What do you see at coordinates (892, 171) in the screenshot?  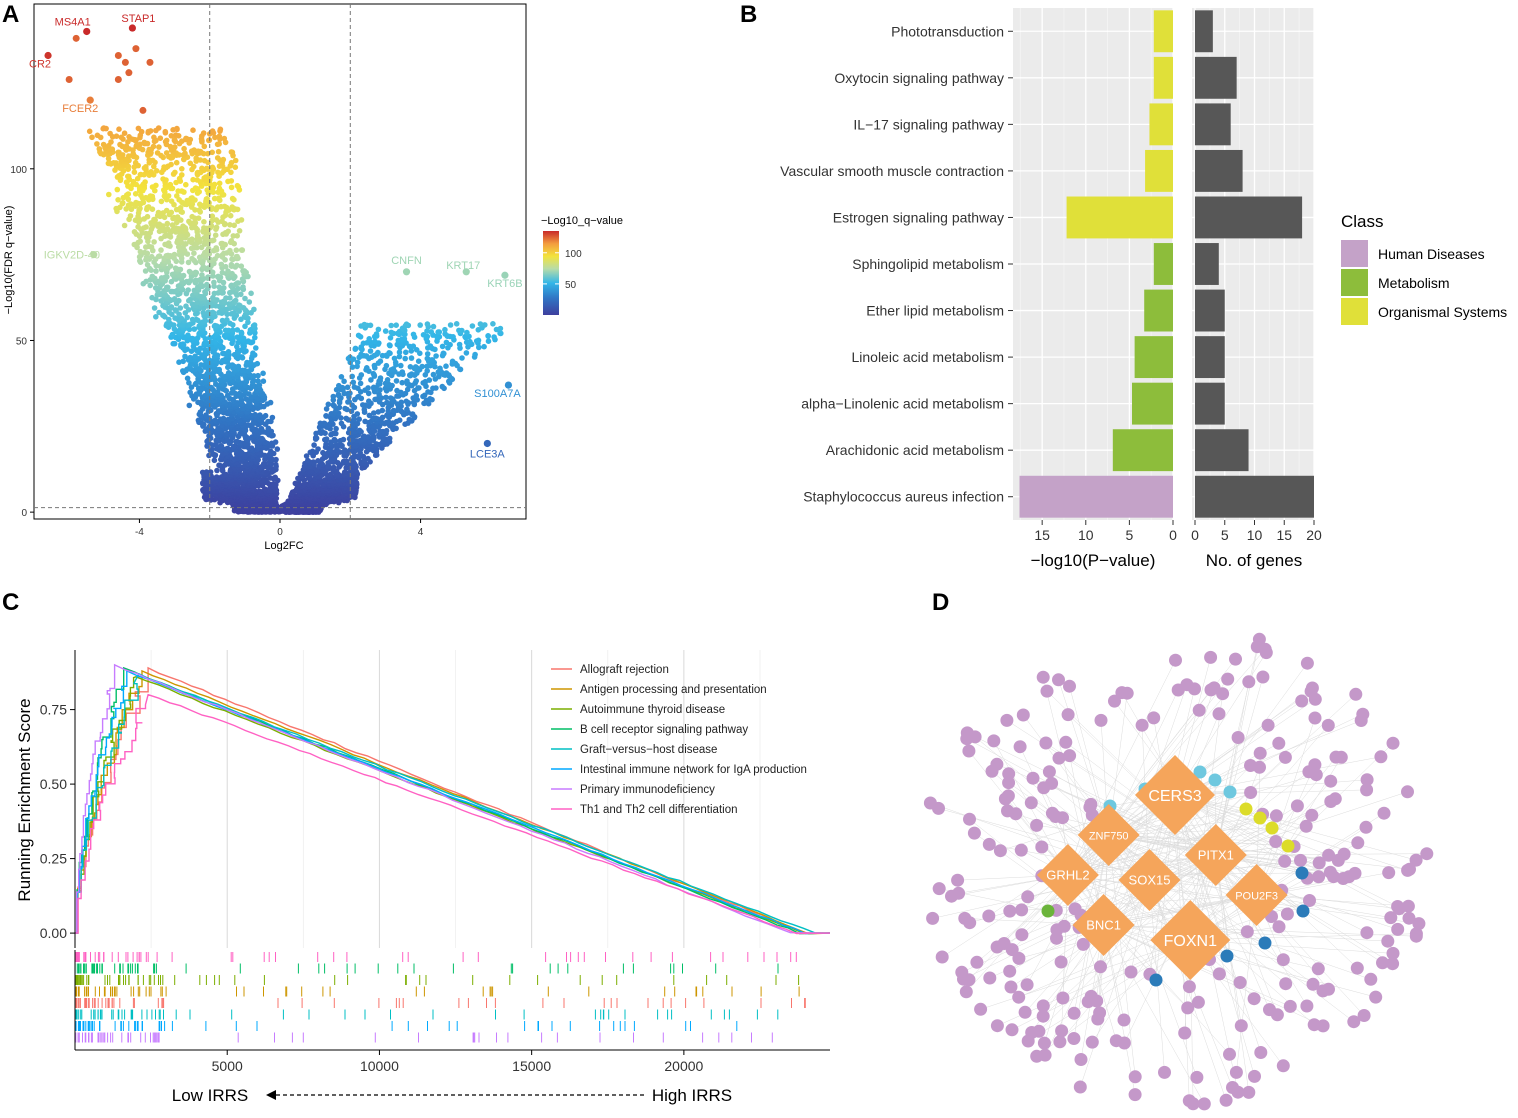 I see `kegg-category-label: Vascular smooth muscle contraction` at bounding box center [892, 171].